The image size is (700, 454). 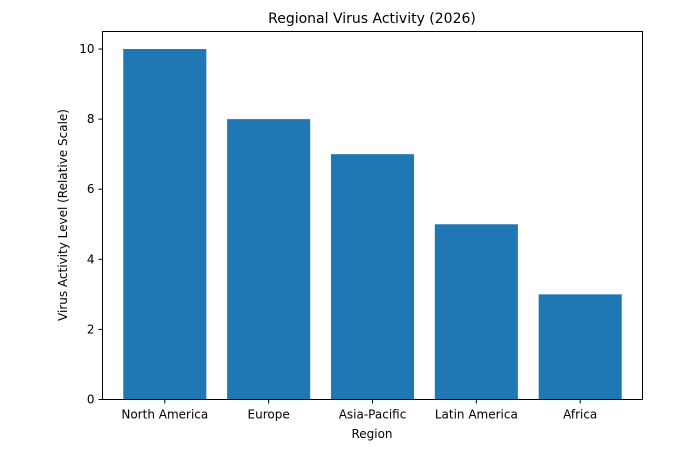 What do you see at coordinates (373, 415) in the screenshot?
I see `x-tick-label: Asia-Pacific` at bounding box center [373, 415].